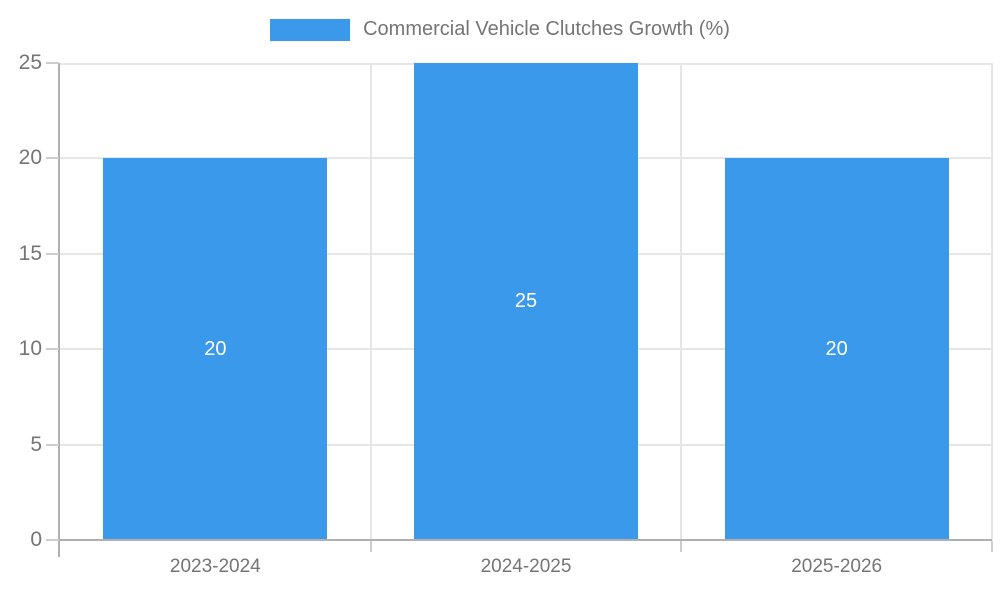 The image size is (1000, 600). What do you see at coordinates (215, 566) in the screenshot?
I see `x-tick-label: 2023-2024` at bounding box center [215, 566].